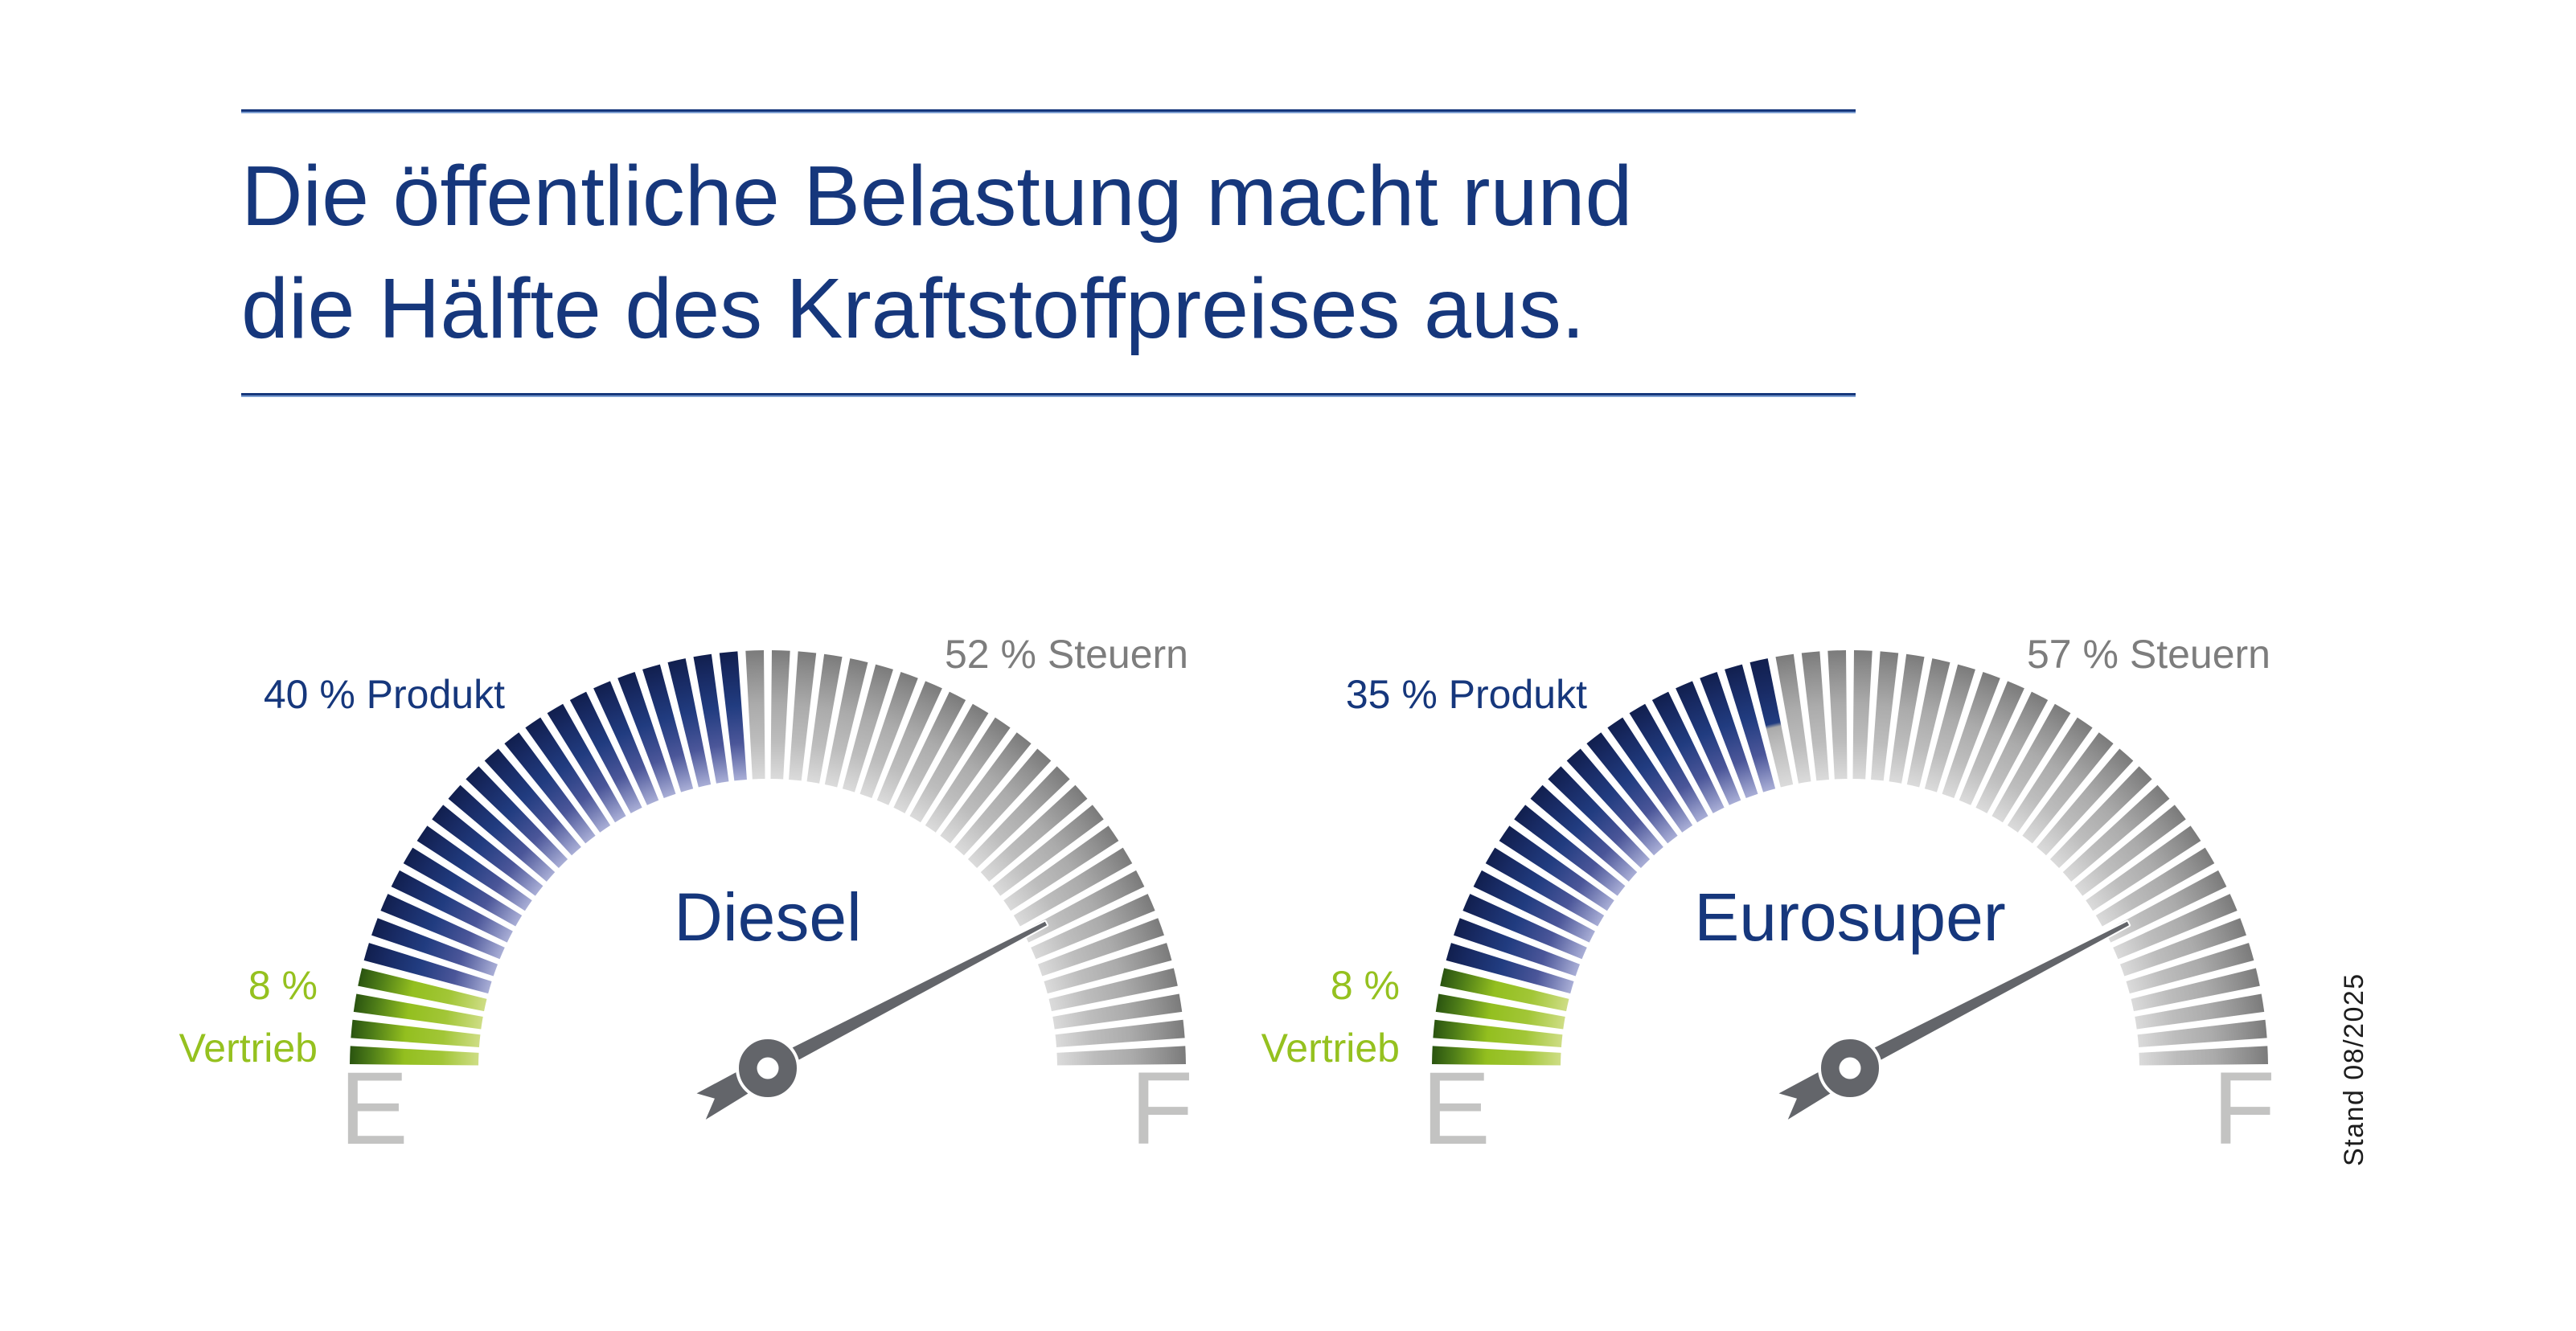 This screenshot has width=2576, height=1331. Describe the element at coordinates (1066, 654) in the screenshot. I see `diesel-steuern-label: 52 % Steuern` at that location.